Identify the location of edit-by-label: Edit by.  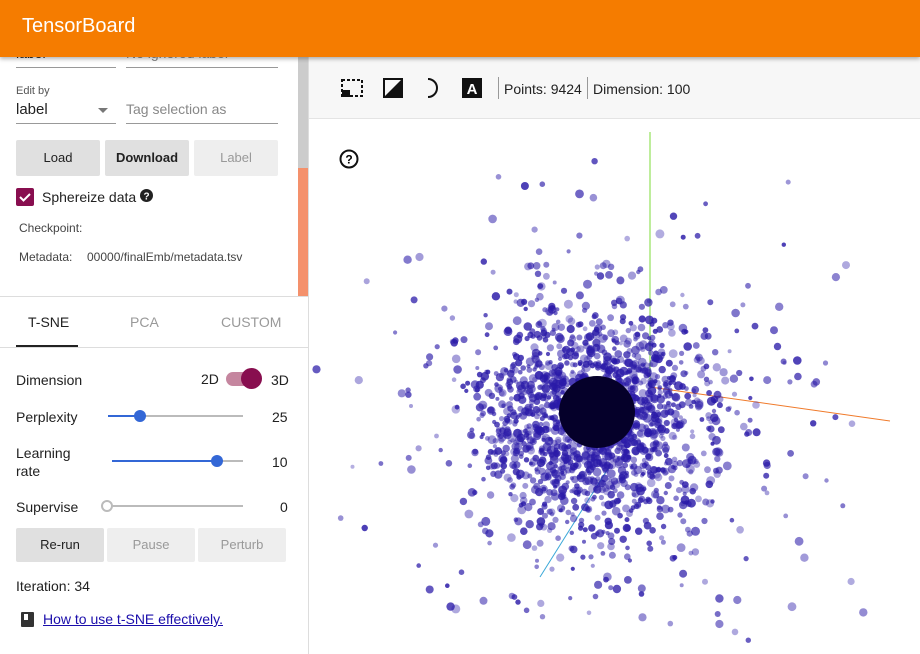
(33, 91).